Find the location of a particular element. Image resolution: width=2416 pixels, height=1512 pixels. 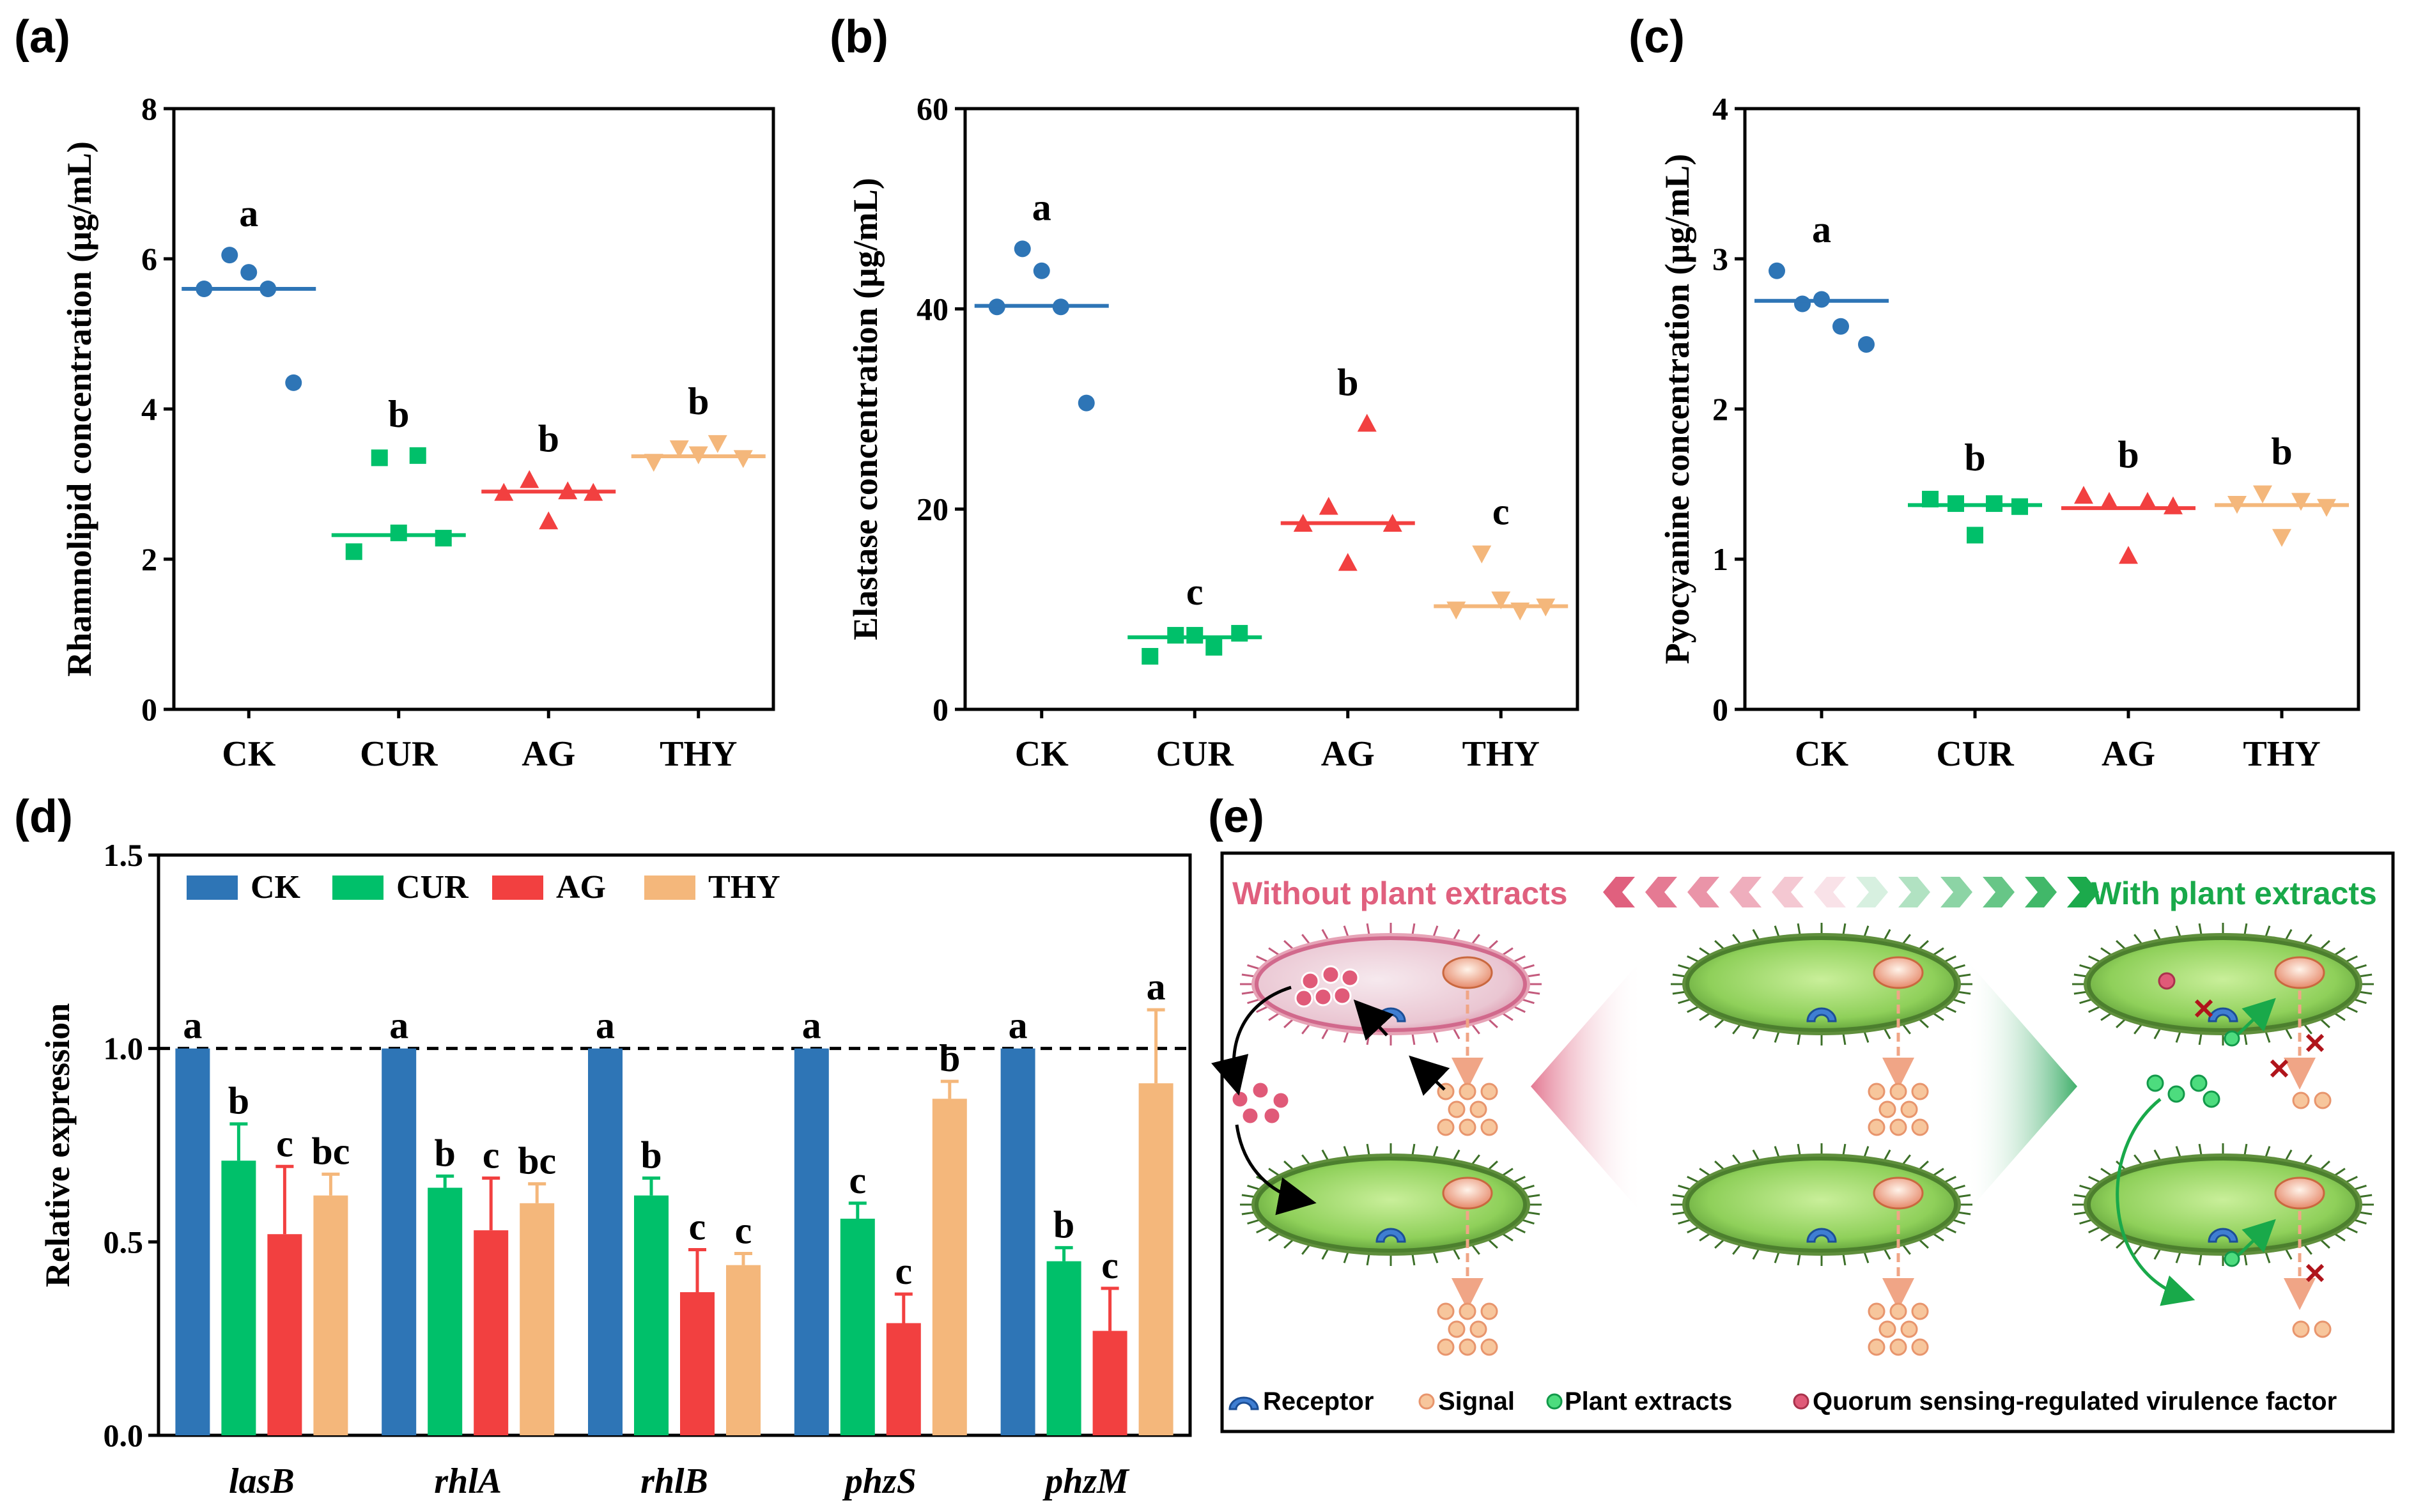

y-tick-label: 0.0 is located at coordinates (124, 1435).